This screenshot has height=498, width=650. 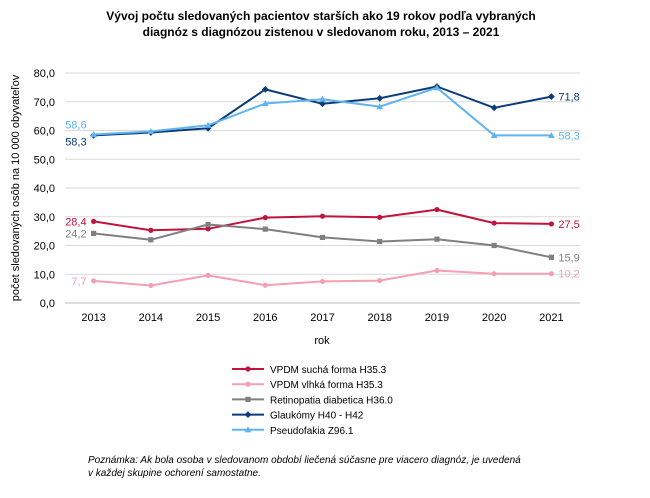 I want to click on data-label: 27,5, so click(x=568, y=225).